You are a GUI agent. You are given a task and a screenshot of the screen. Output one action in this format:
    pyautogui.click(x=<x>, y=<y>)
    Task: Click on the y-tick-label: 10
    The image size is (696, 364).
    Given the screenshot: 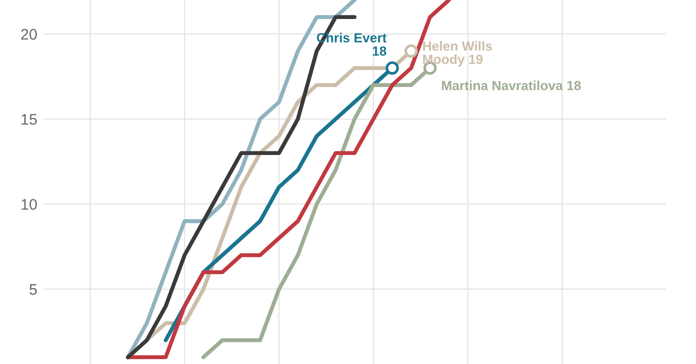 What is the action you would take?
    pyautogui.click(x=29, y=204)
    